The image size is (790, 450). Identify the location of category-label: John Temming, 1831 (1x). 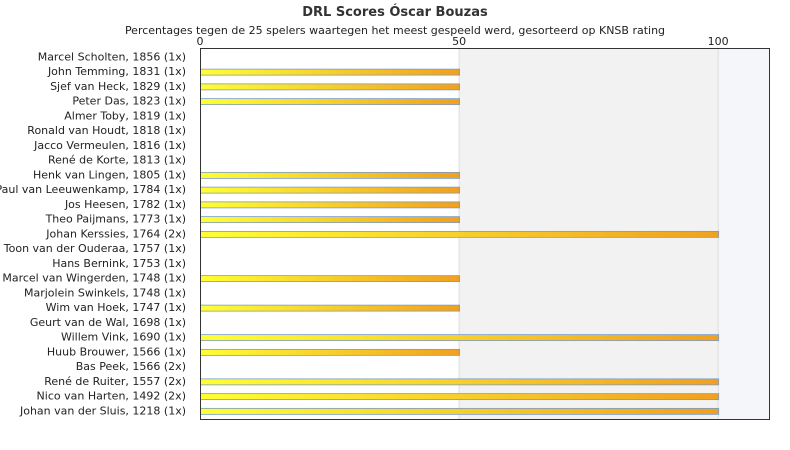
(116, 71).